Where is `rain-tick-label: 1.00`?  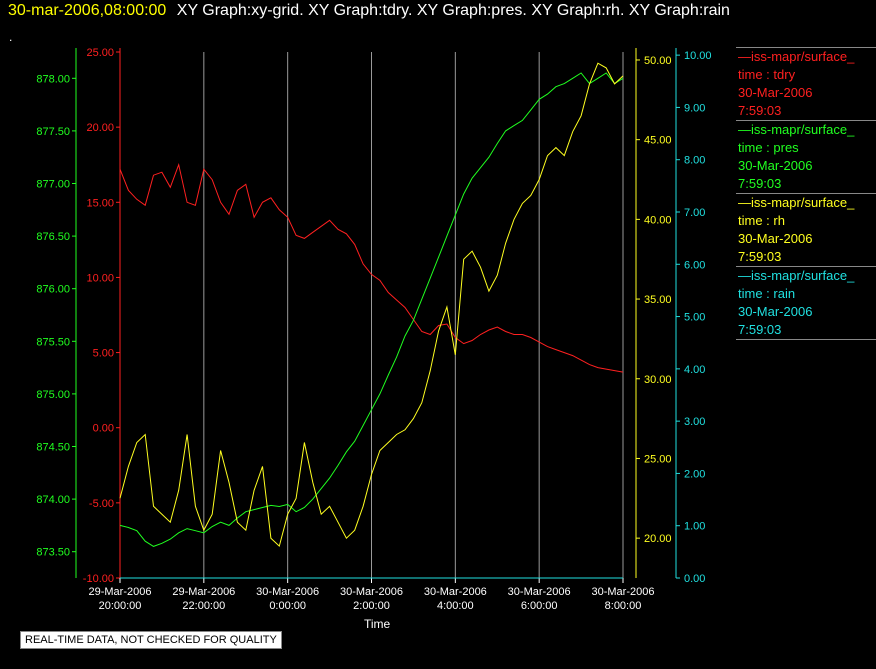 rain-tick-label: 1.00 is located at coordinates (694, 527).